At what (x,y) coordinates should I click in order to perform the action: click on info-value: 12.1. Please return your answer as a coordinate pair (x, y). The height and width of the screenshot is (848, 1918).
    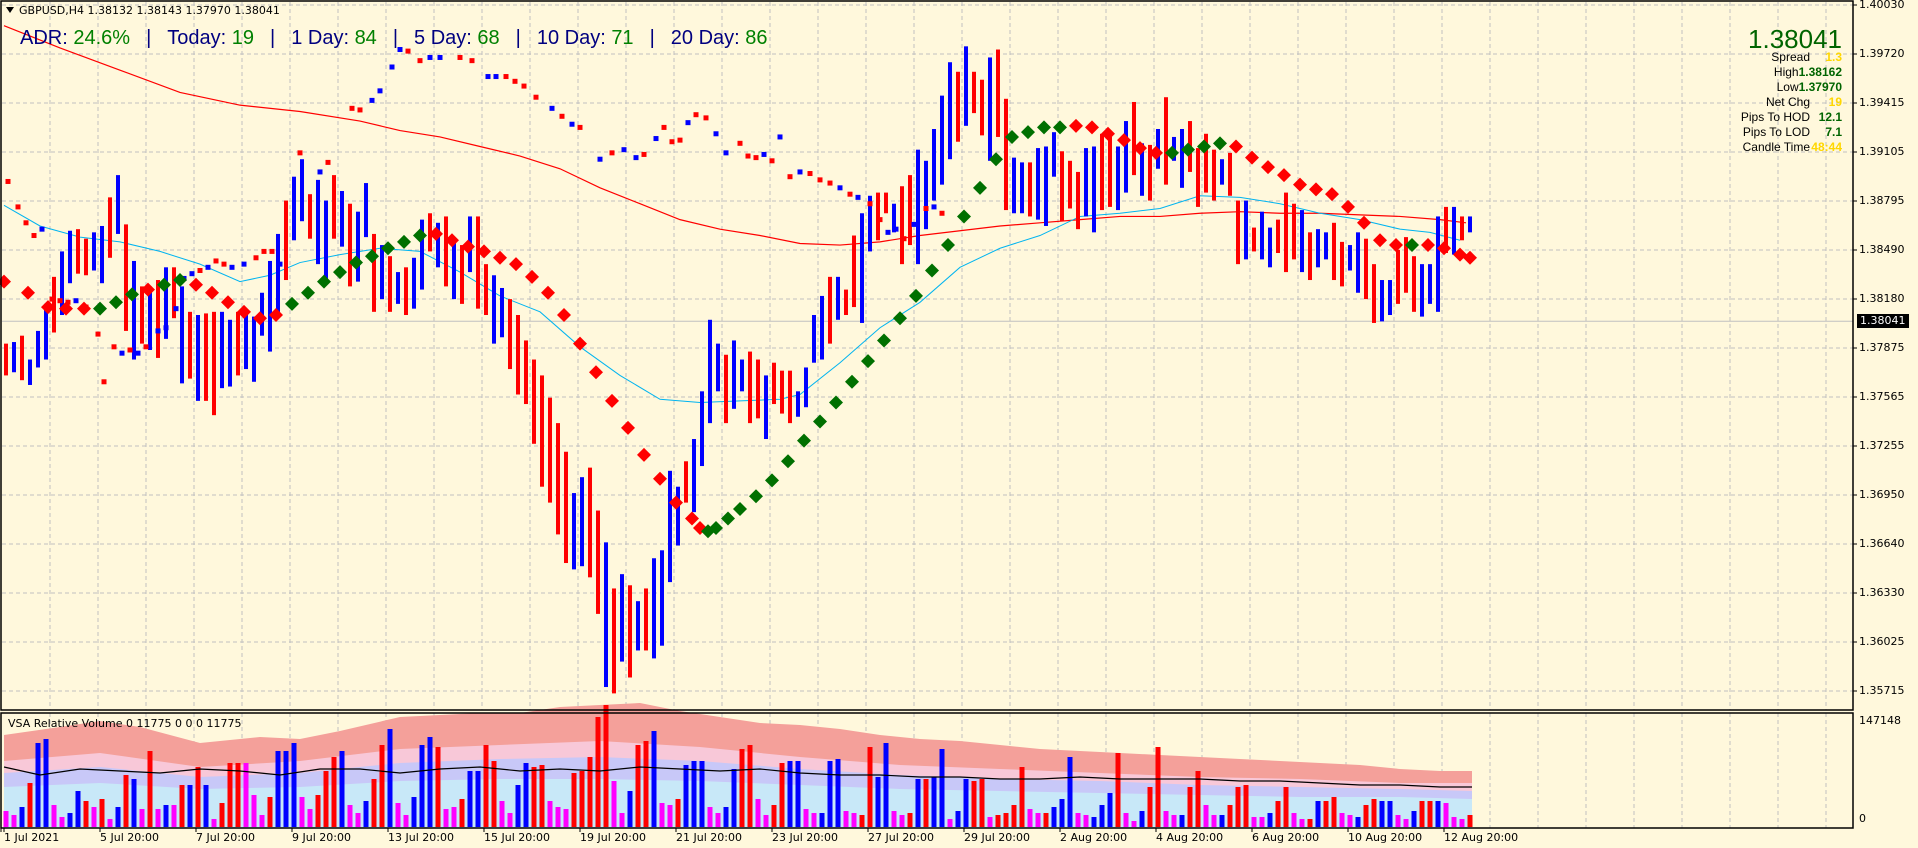
    Looking at the image, I should click on (1830, 117).